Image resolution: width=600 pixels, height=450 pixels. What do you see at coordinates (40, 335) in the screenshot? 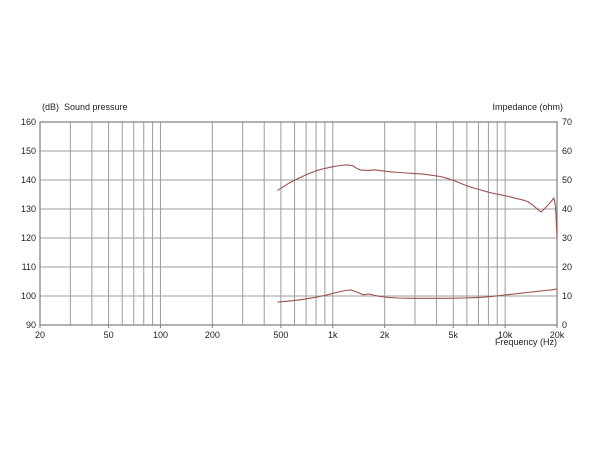
I see `x-tick-label: 20` at bounding box center [40, 335].